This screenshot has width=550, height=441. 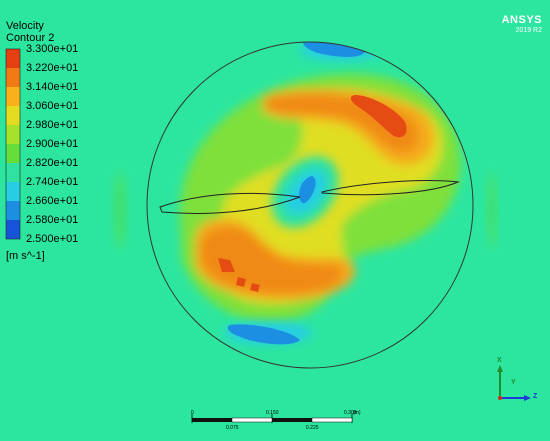 I want to click on legend-level: 2.500e+01, so click(x=52, y=239).